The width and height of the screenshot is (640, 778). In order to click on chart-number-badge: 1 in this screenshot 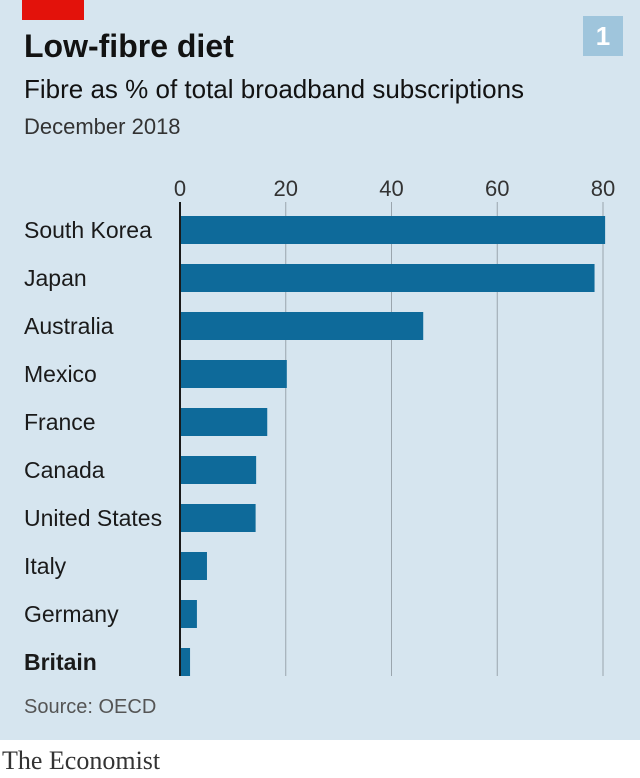, I will do `click(603, 36)`.